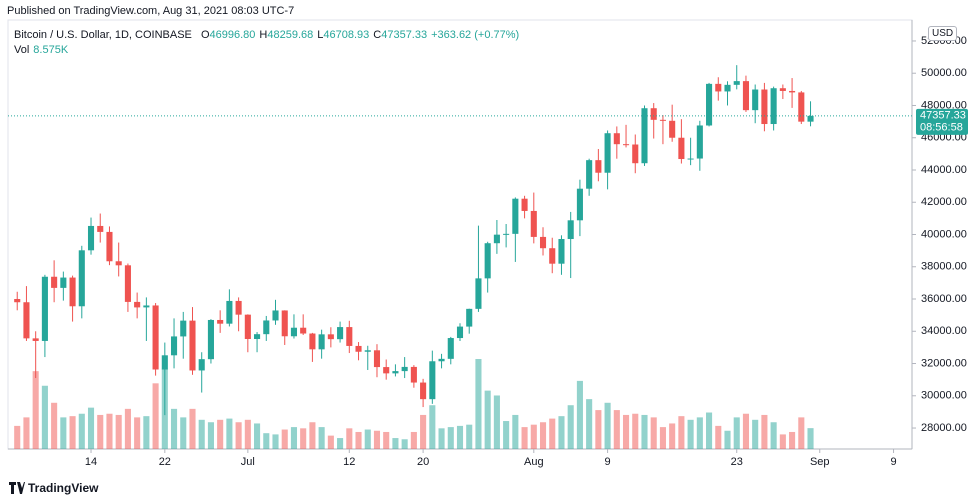 This screenshot has width=980, height=502. I want to click on volume-name: Vol, so click(22, 50).